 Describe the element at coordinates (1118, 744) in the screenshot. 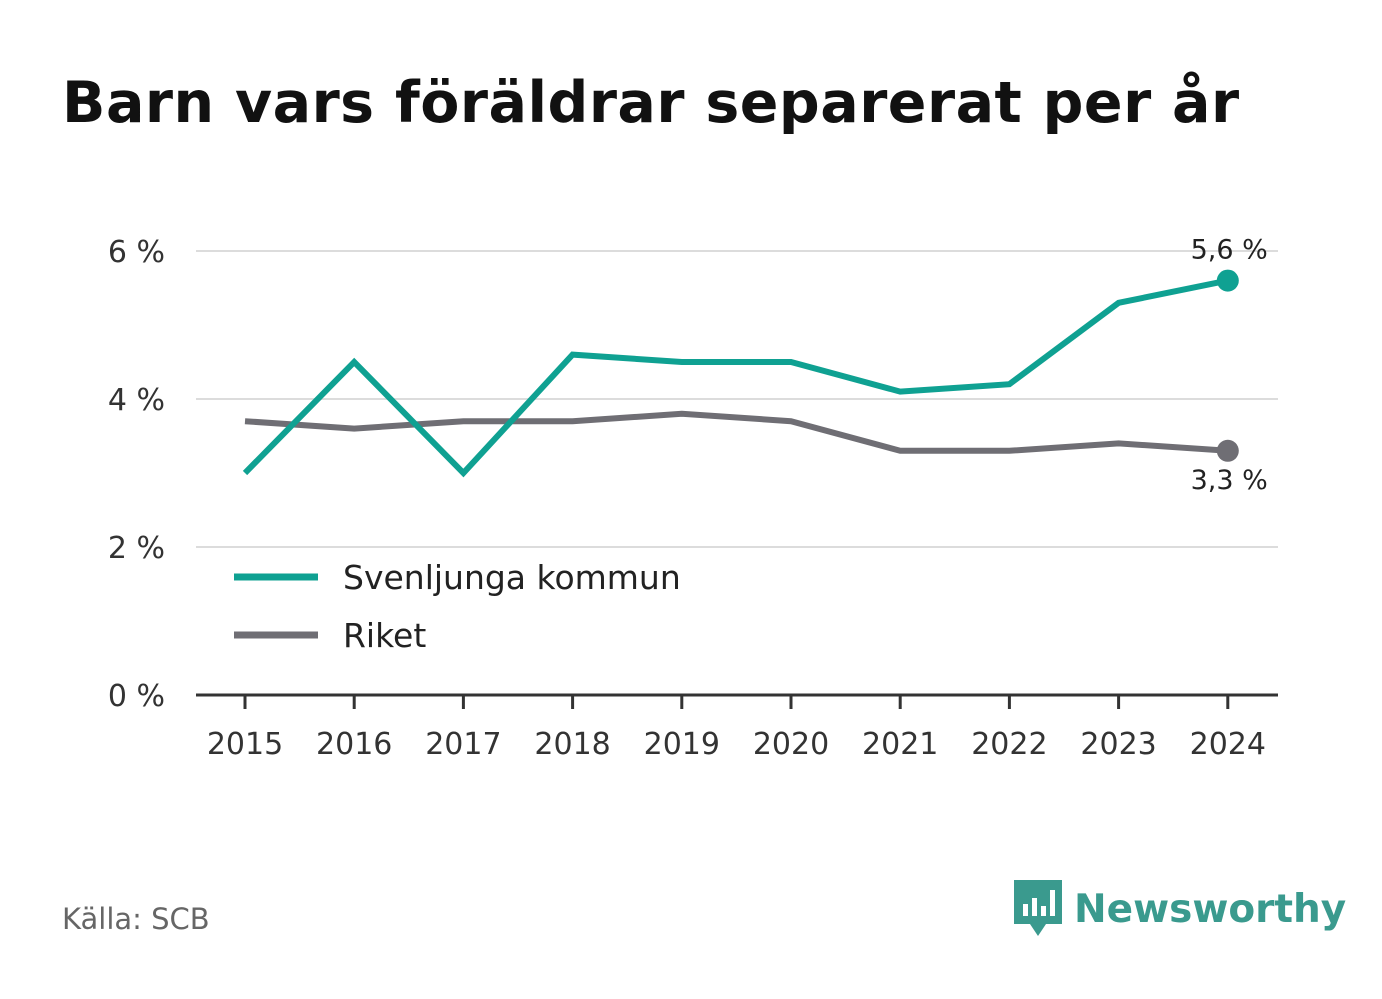

I see `x-tick-label: 2023` at that location.